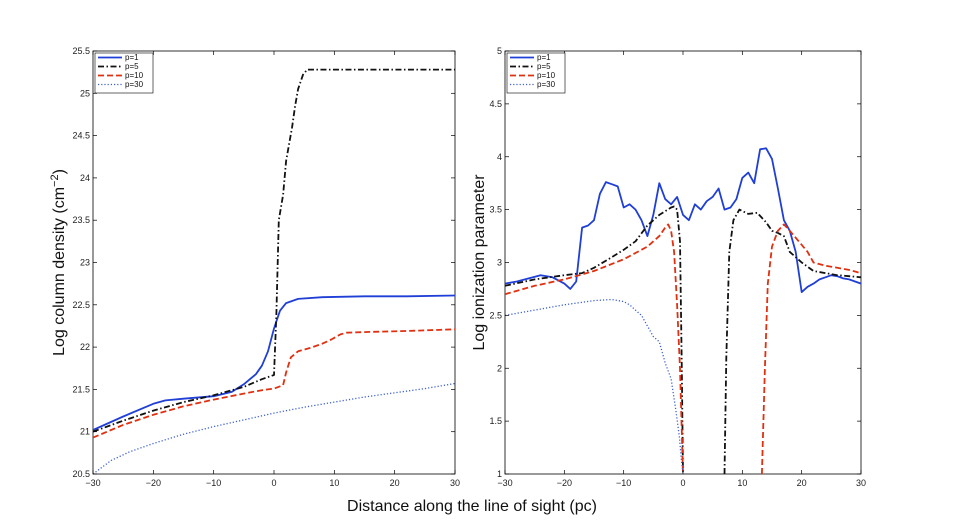 This screenshot has height=528, width=958. I want to click on chart-left-series-p-30-line, so click(274, 428).